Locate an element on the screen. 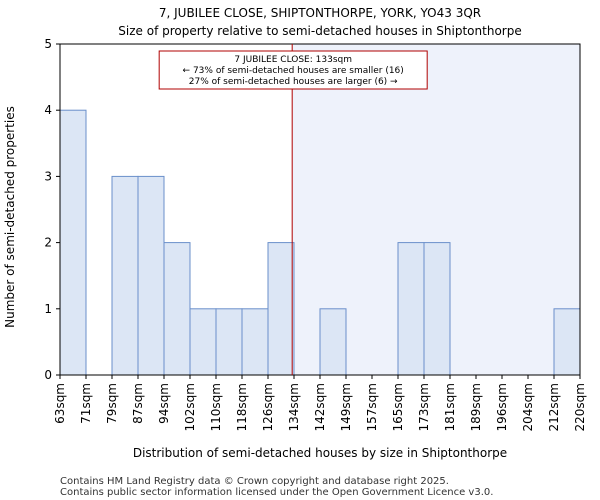 This screenshot has width=600, height=500. bar-142sqm is located at coordinates (333, 342).